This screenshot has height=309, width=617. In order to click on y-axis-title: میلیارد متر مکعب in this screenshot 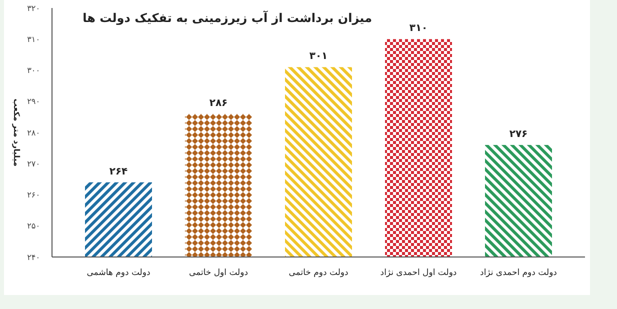, I will do `click(16, 132)`.